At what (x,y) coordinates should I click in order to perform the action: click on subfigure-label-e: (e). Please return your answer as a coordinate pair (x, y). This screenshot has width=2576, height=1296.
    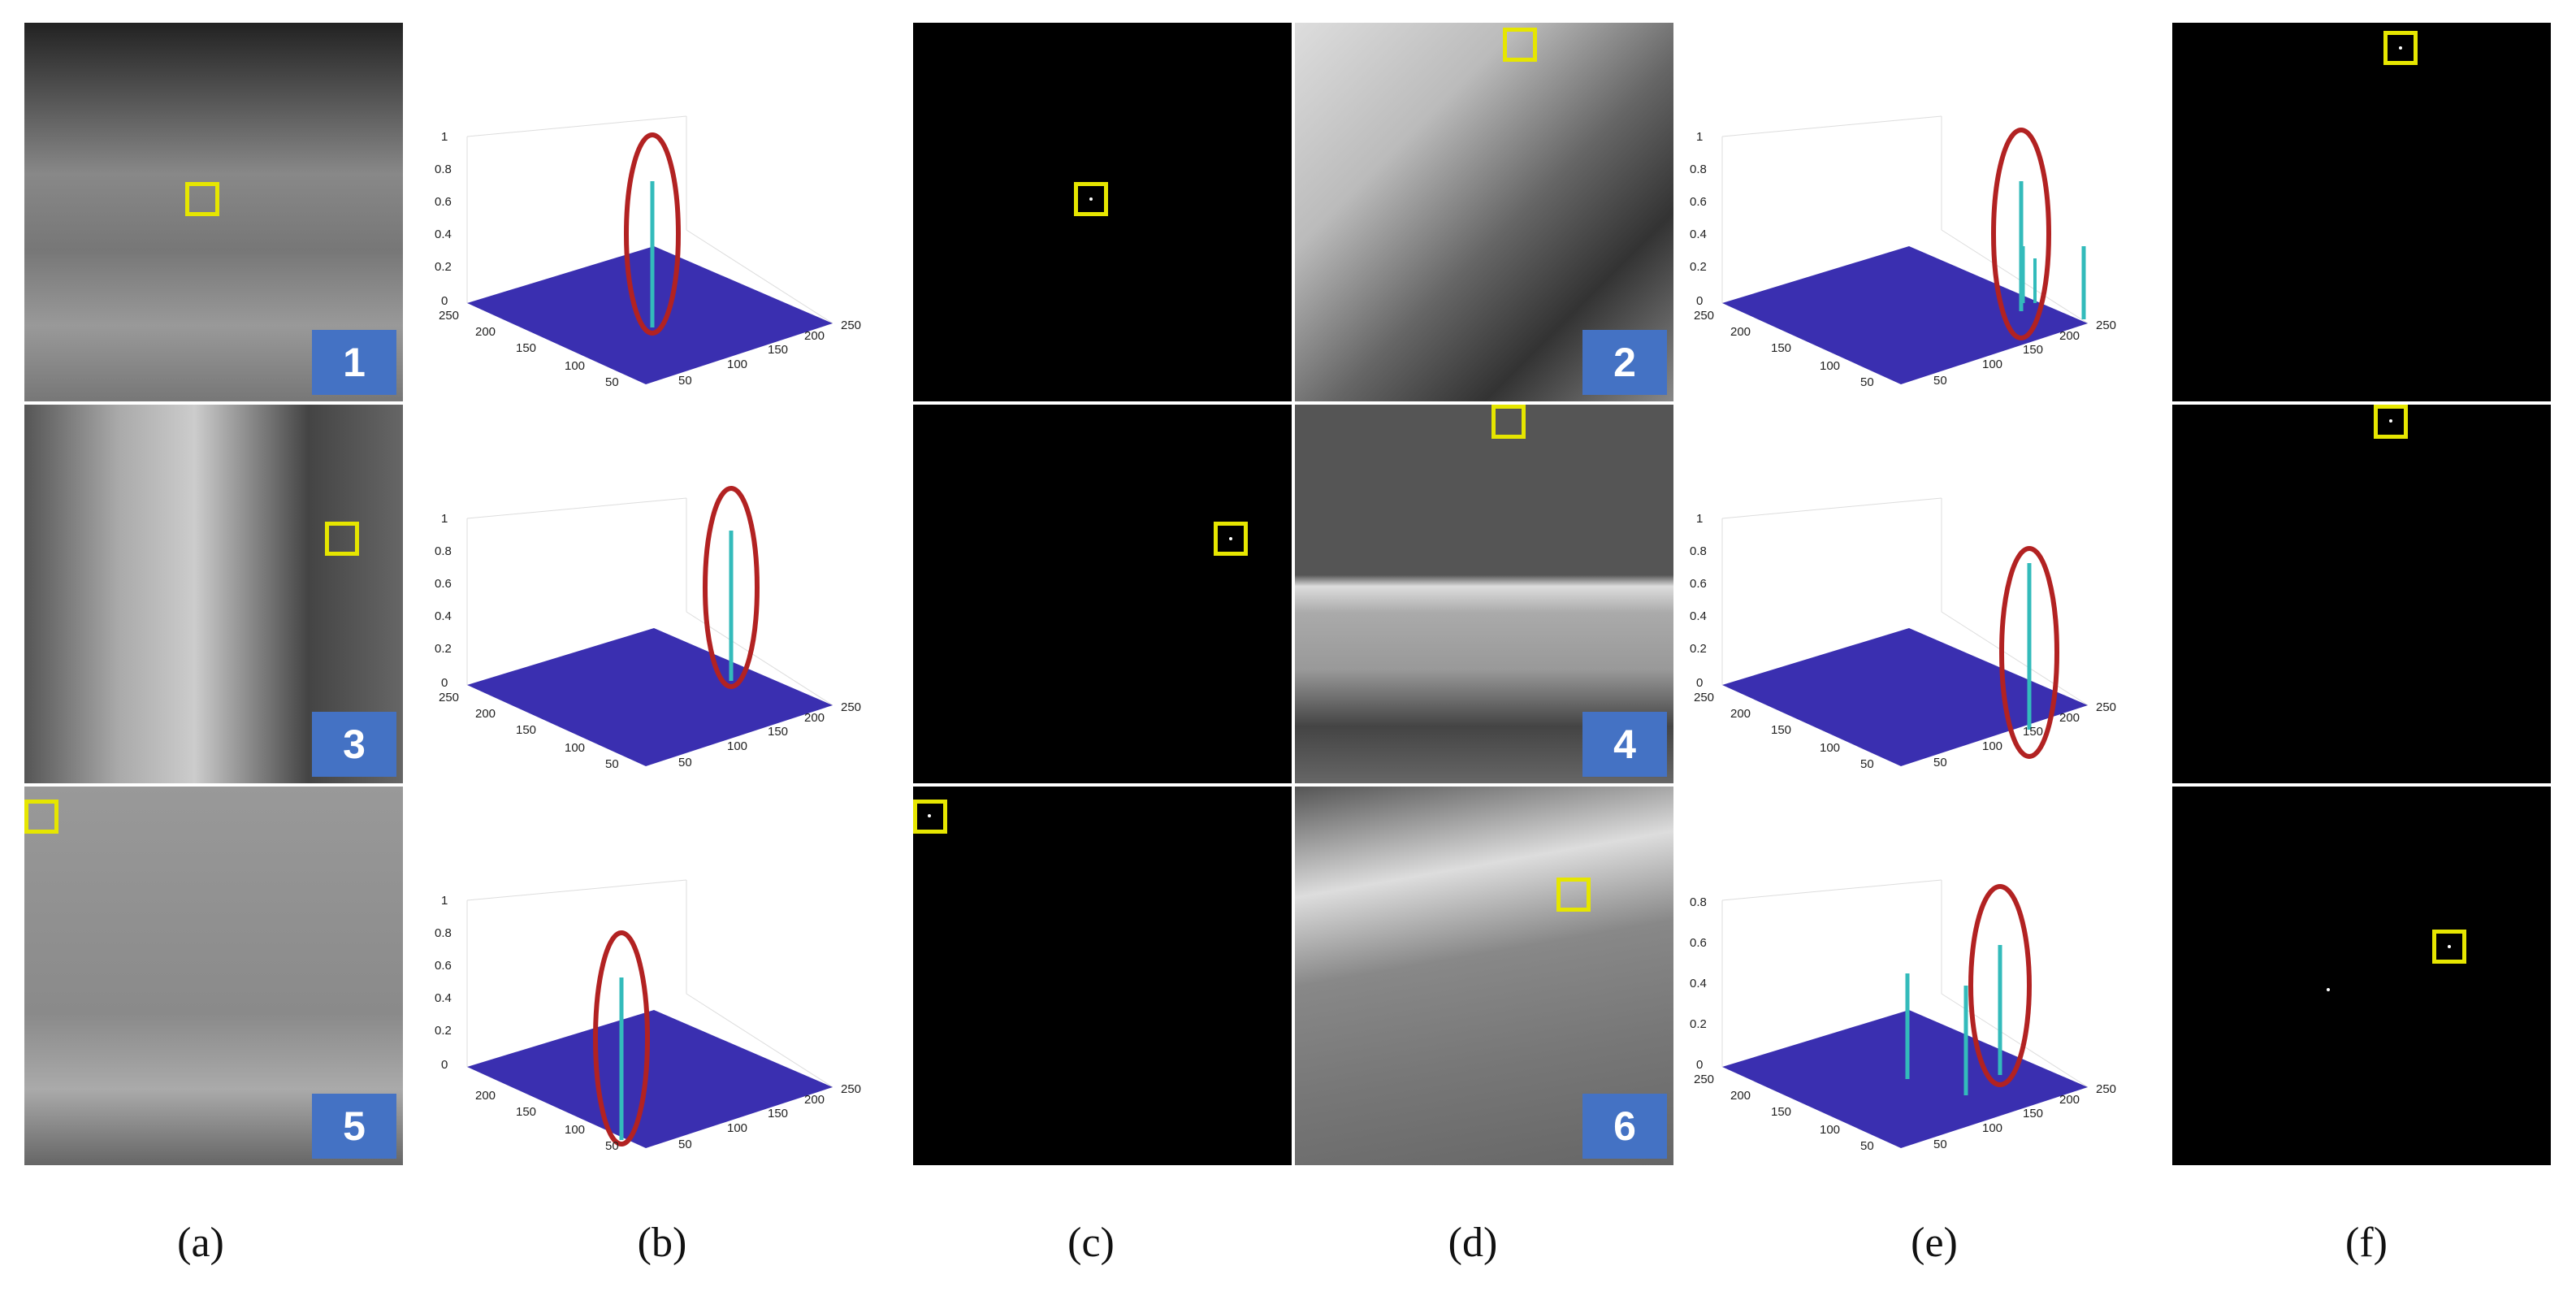
    Looking at the image, I should click on (1935, 1243).